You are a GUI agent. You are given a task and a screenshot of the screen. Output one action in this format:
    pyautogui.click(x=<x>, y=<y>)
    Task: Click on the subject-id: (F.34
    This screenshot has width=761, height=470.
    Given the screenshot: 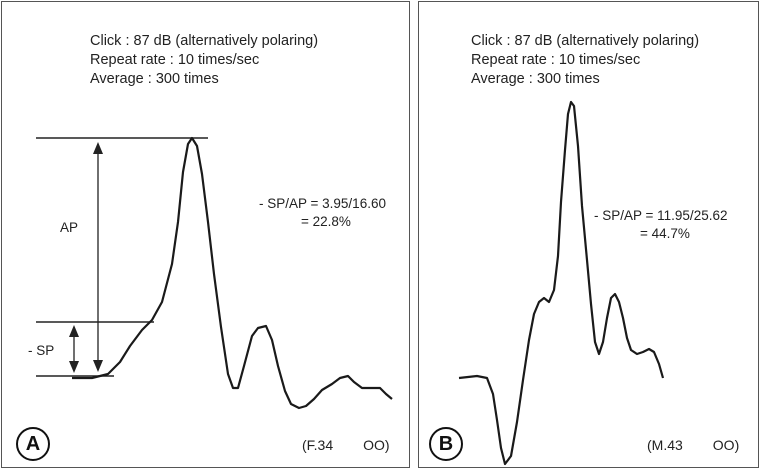 What is the action you would take?
    pyautogui.click(x=318, y=445)
    